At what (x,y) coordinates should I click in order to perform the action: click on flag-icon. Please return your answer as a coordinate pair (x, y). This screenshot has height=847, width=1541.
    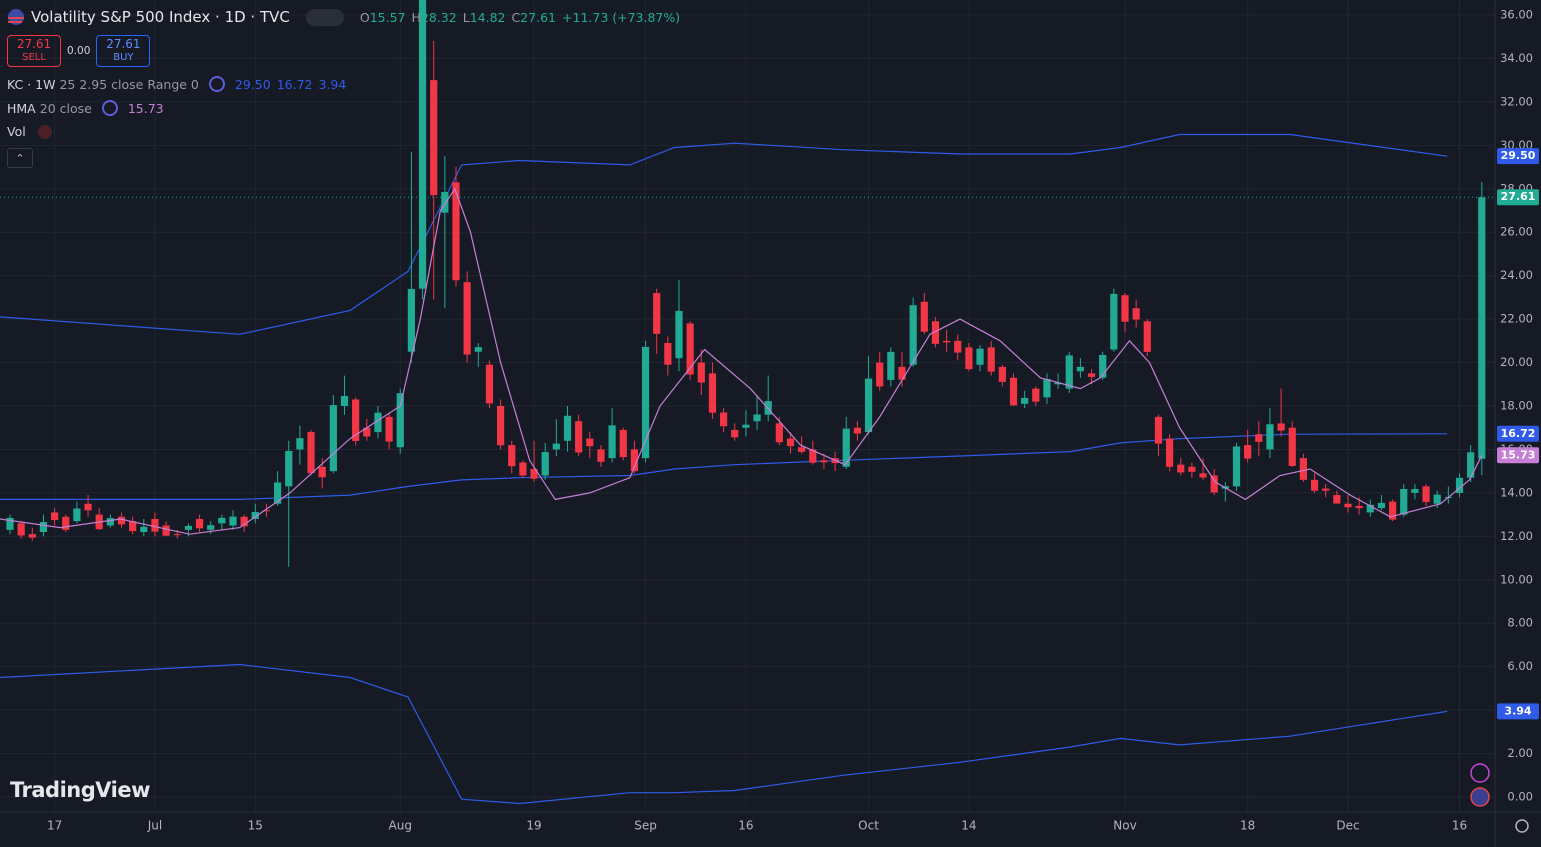
    Looking at the image, I should click on (1480, 797).